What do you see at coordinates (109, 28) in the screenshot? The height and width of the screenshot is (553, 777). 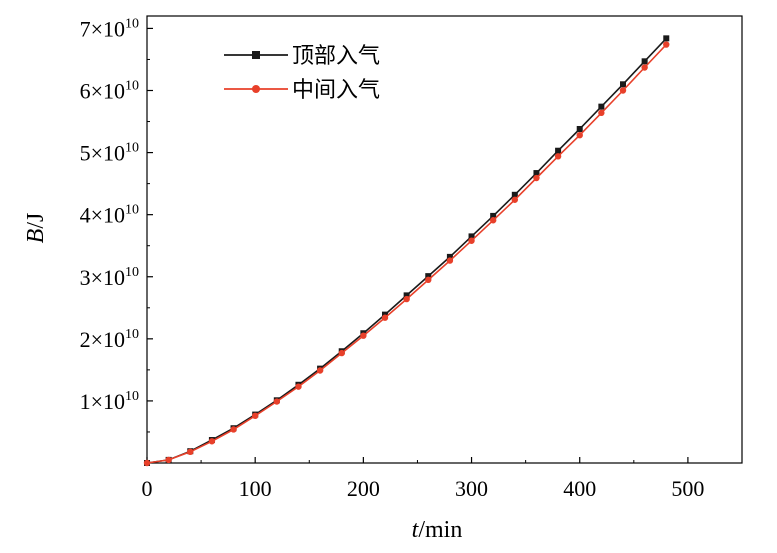 I see `y-tick-label: 7×10¹⁰` at bounding box center [109, 28].